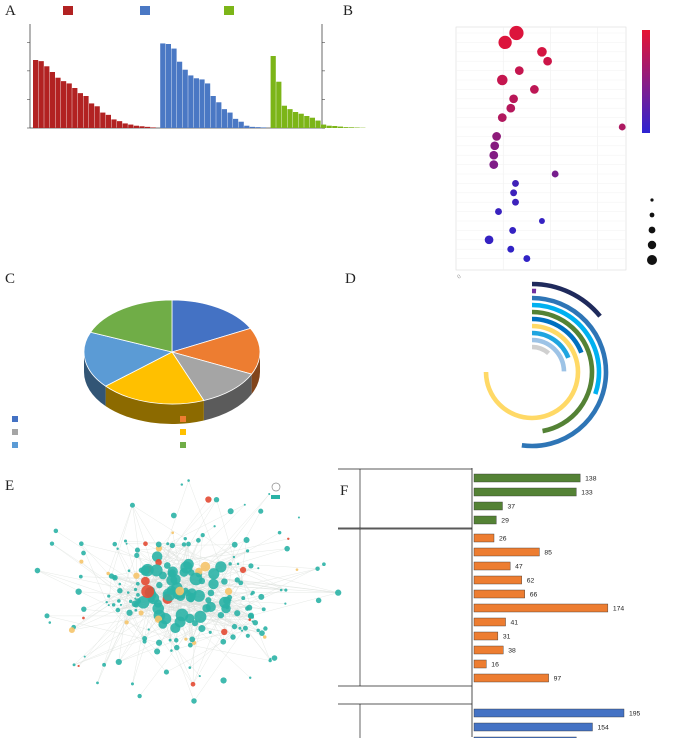 This screenshot has height=738, width=685. What do you see at coordinates (350, 279) in the screenshot?
I see `panel-label-d: D` at bounding box center [350, 279].